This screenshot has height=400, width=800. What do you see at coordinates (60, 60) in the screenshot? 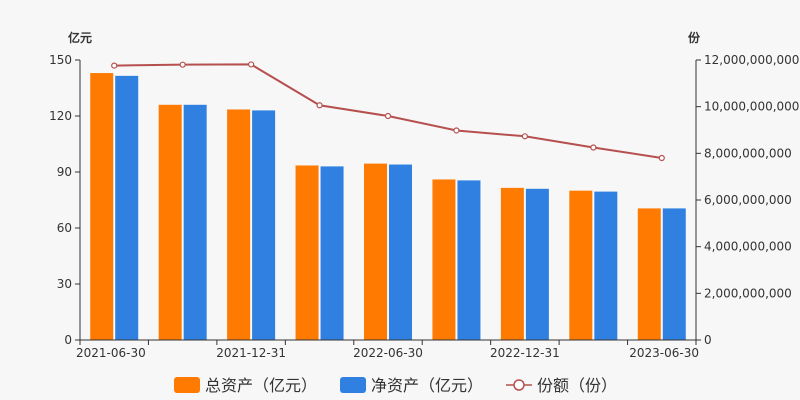
I see `left-tick-label: 150` at bounding box center [60, 60].